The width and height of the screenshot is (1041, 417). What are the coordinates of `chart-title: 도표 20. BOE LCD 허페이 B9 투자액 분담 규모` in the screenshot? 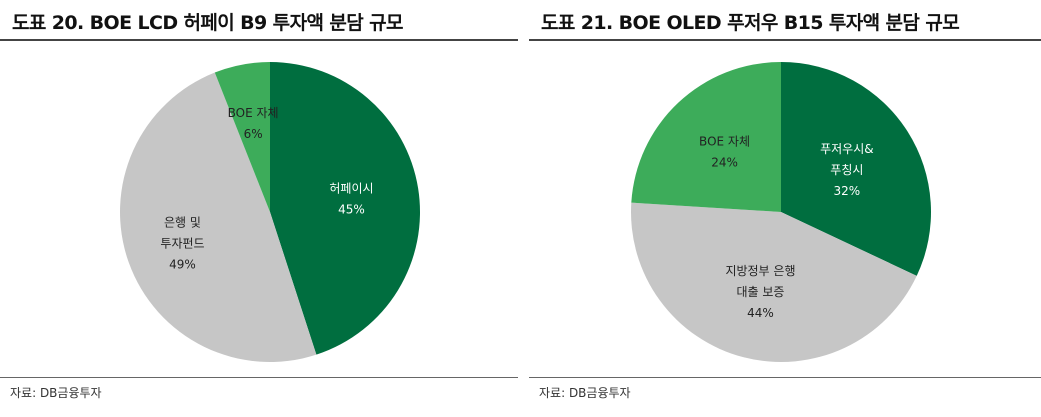 It's located at (207, 23).